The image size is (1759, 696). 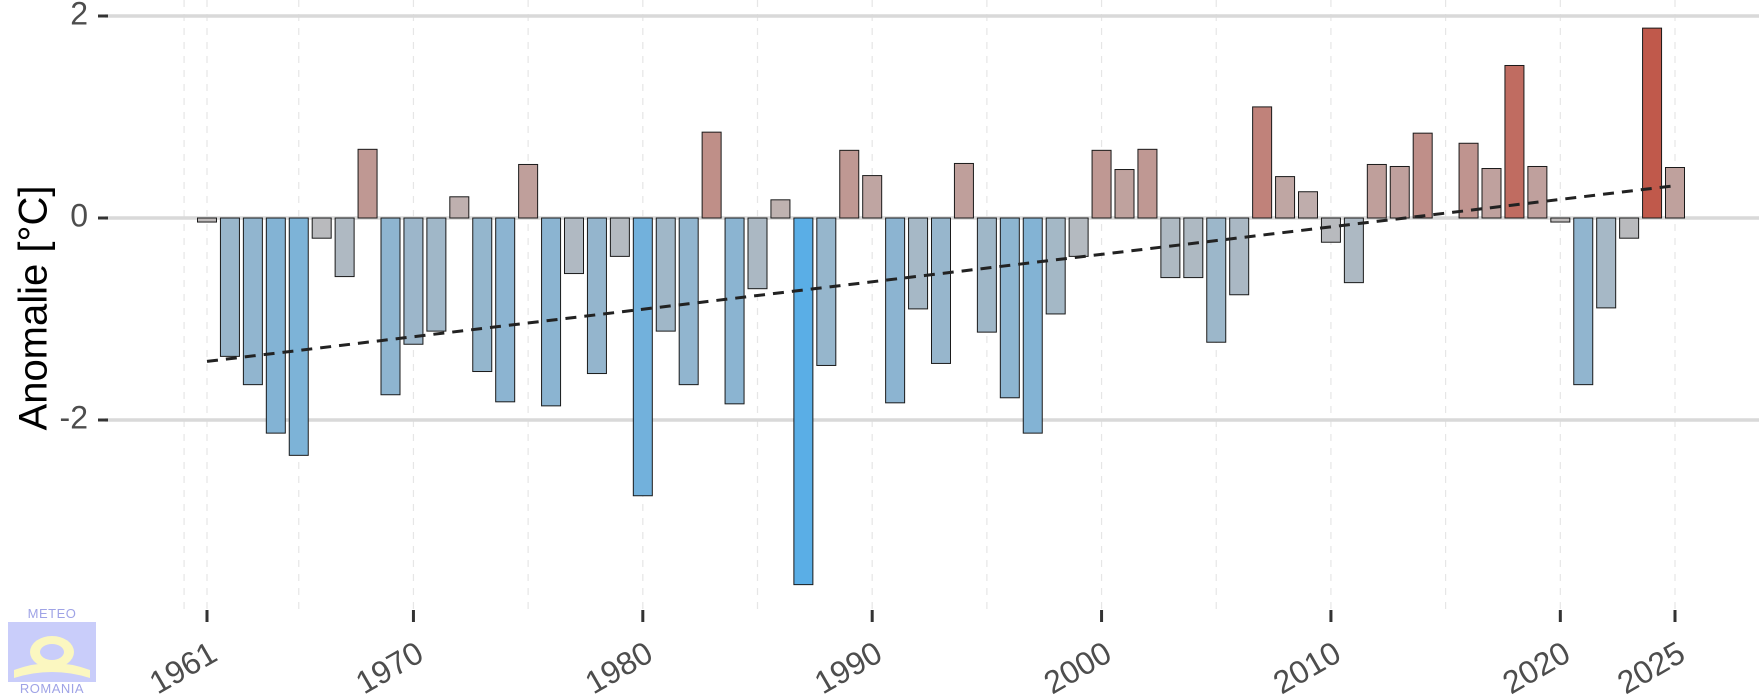 What do you see at coordinates (1216, 280) in the screenshot?
I see `bar-2005` at bounding box center [1216, 280].